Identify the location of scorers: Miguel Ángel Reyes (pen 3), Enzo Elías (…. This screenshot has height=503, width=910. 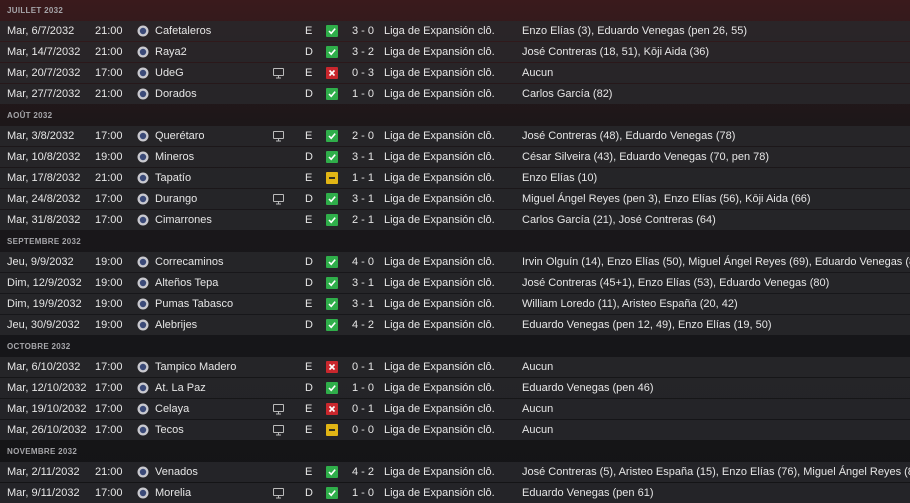
(666, 199).